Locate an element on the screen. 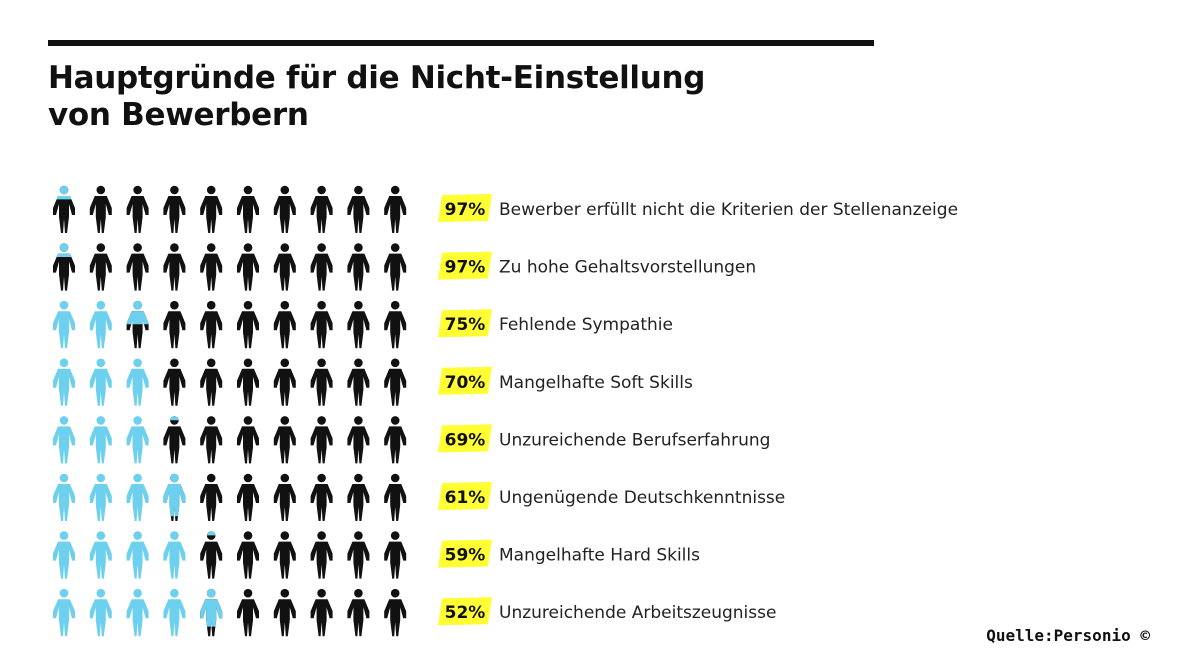  chart-title-line-1: Hauptgründe für die Nicht-Einstellung is located at coordinates (377, 78).